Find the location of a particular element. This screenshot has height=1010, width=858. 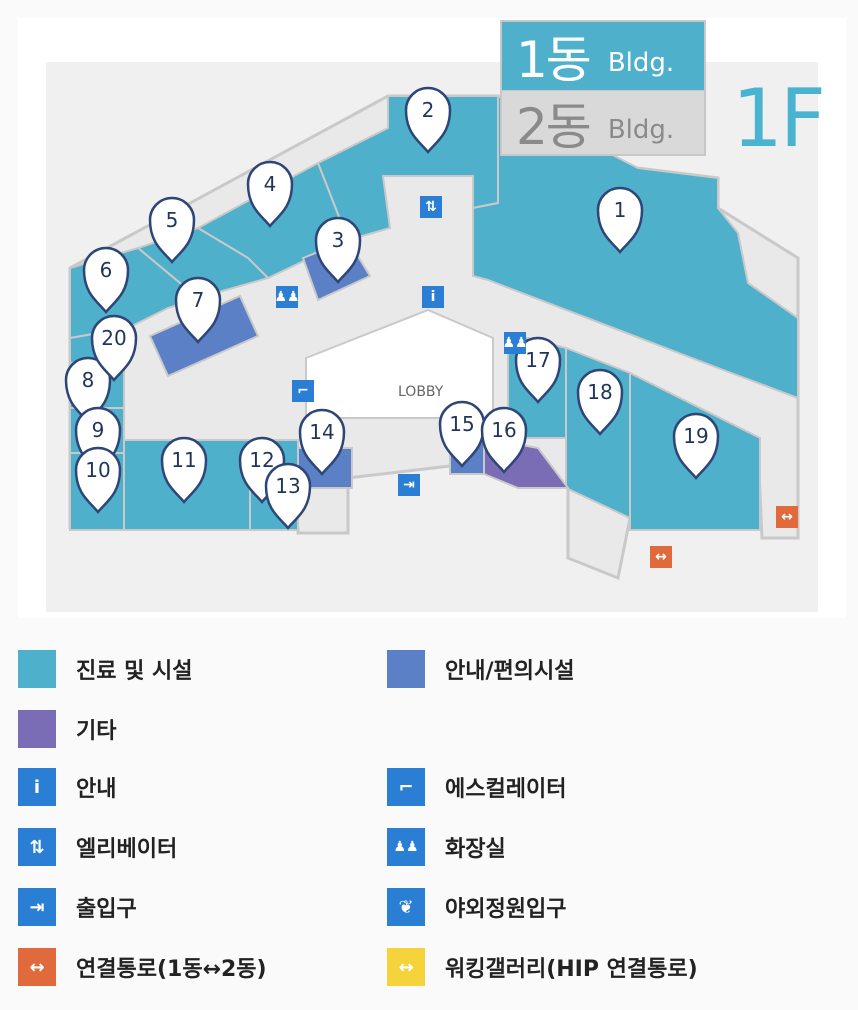

legend-hip: ↔ 워킹갤러리(HIP 연결통로) is located at coordinates (542, 967).